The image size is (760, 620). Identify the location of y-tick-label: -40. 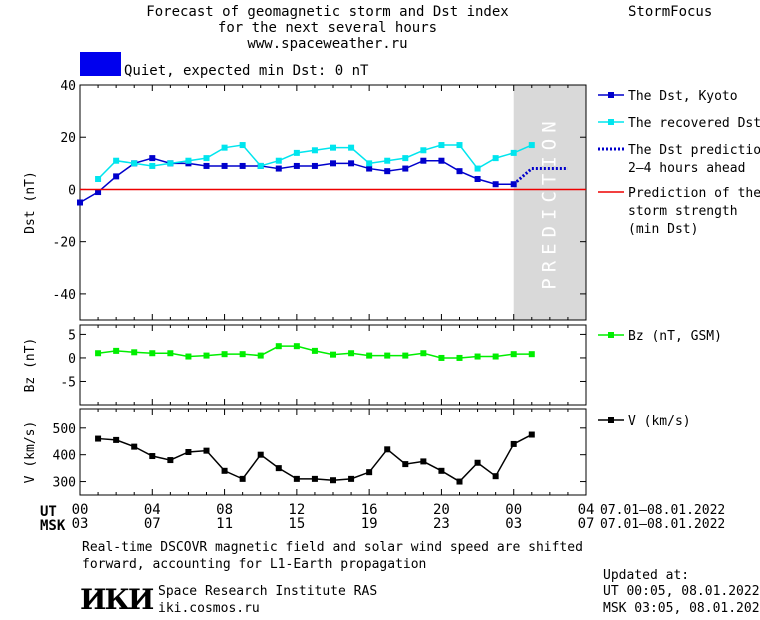
(64, 295).